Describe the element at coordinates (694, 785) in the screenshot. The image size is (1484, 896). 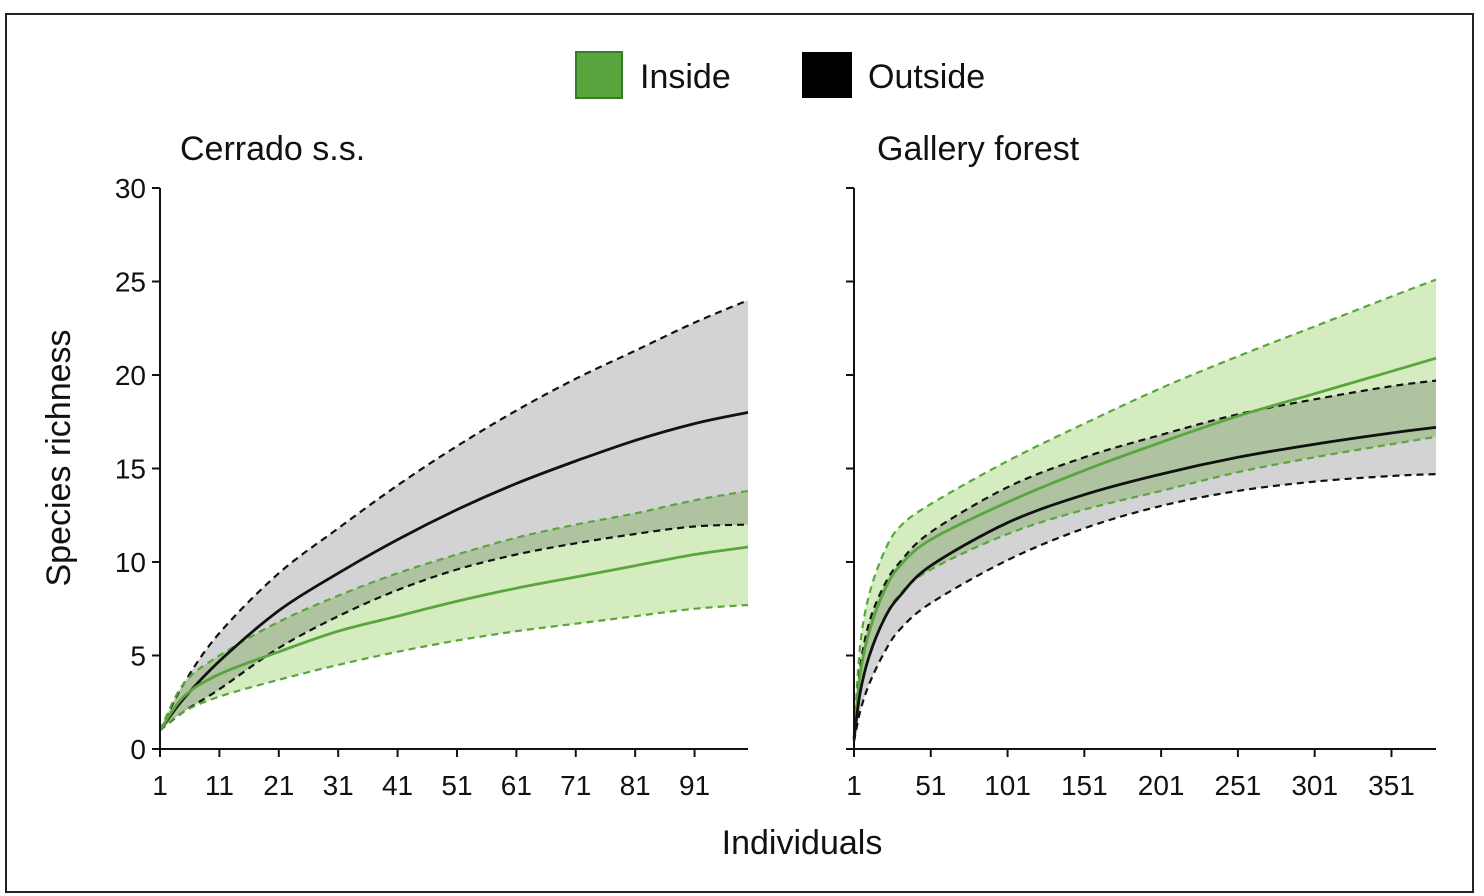
I see `x-tick-label: 91` at that location.